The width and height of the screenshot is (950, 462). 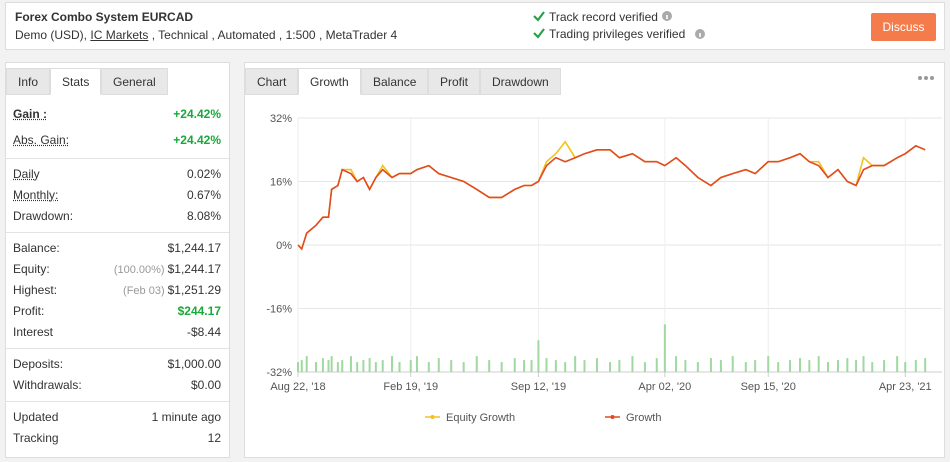 I want to click on y-tick-label: 32%, so click(x=281, y=119).